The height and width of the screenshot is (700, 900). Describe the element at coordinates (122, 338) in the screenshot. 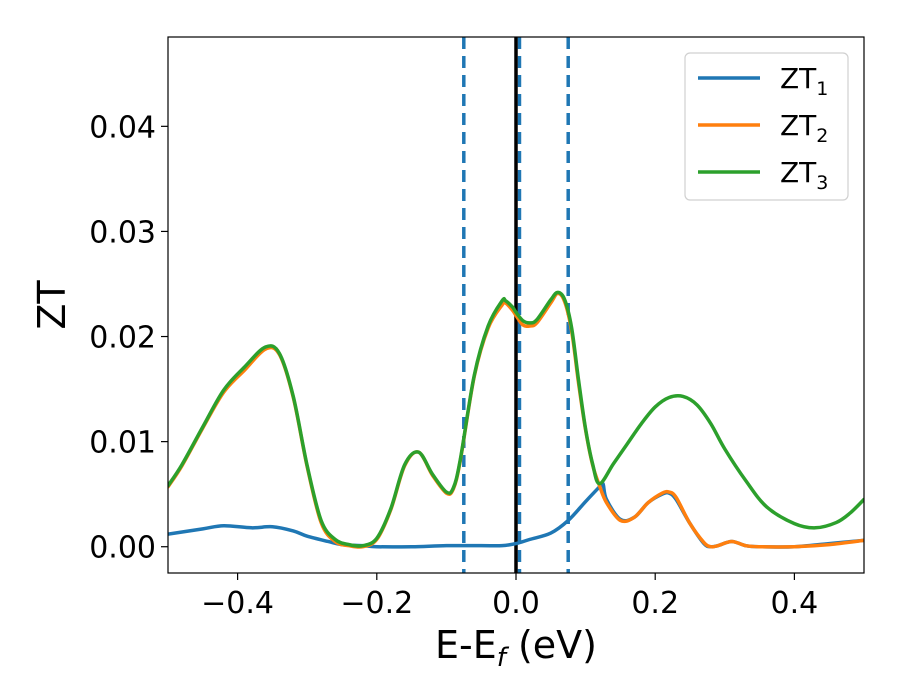

I see `y-tick-label: 0.02` at that location.